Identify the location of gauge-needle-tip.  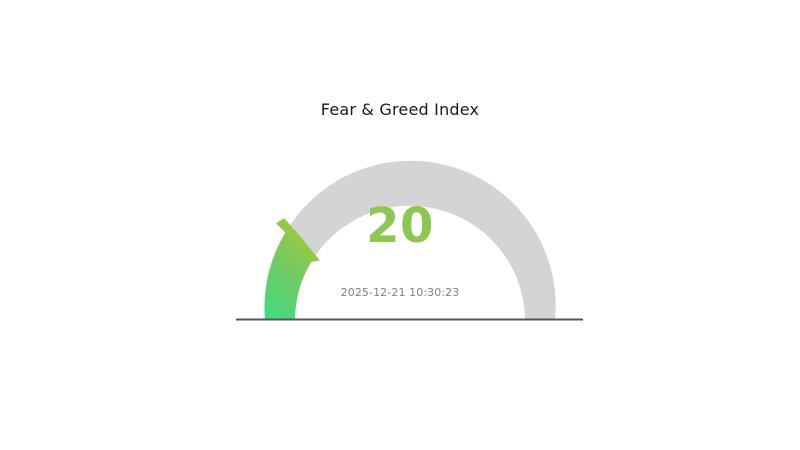
(297, 240).